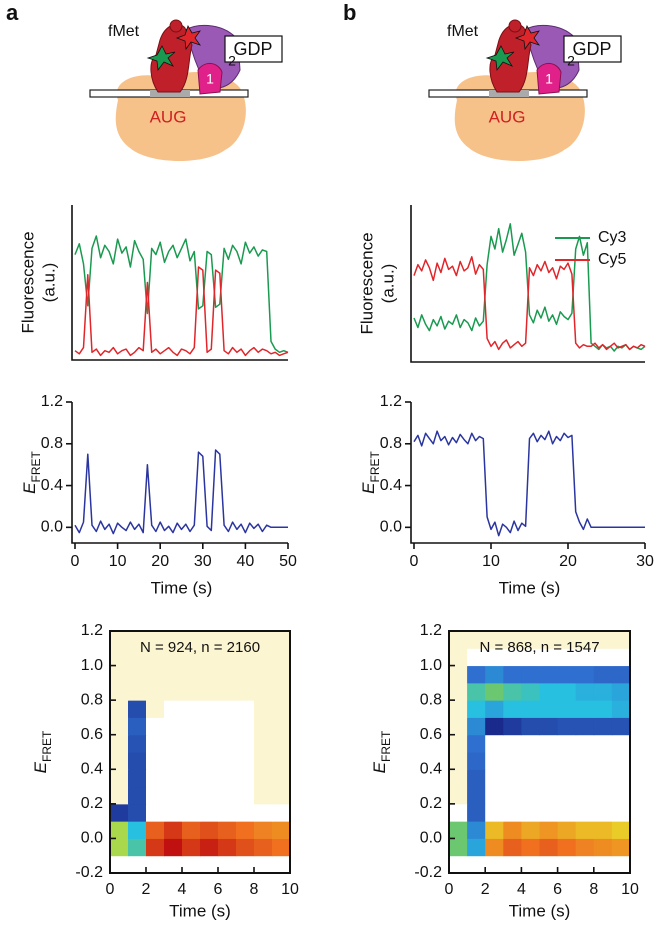  Describe the element at coordinates (92, 769) in the screenshot. I see `y-tick-label: 0.4` at that location.